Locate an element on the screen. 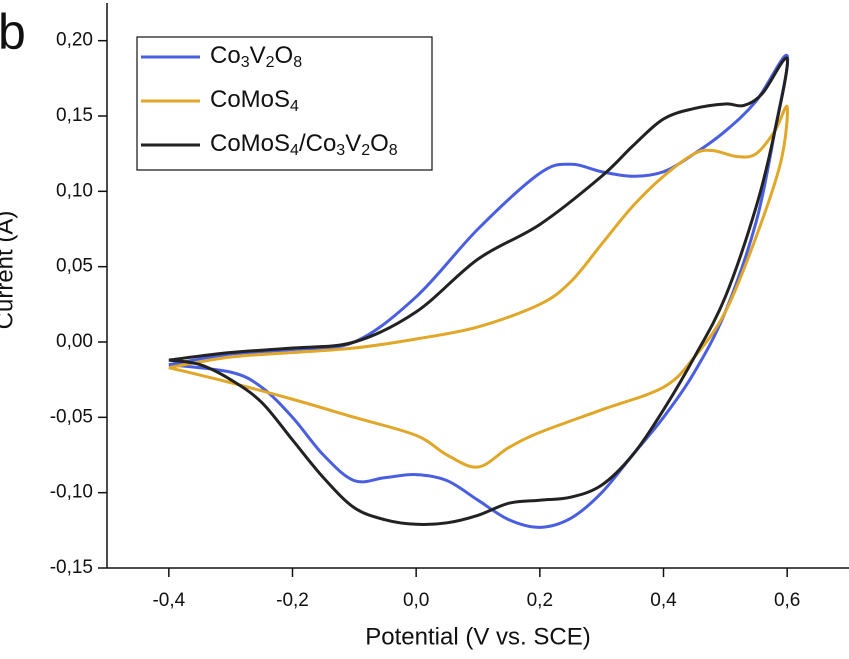 The image size is (849, 659). x-tick-label: 0,4 is located at coordinates (663, 600).